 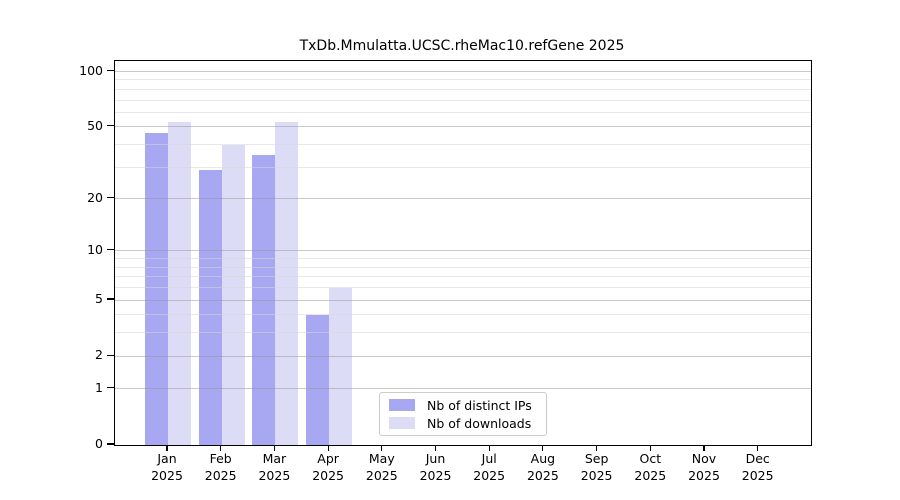 What do you see at coordinates (402, 423) in the screenshot?
I see `legend-swatch-downloads` at bounding box center [402, 423].